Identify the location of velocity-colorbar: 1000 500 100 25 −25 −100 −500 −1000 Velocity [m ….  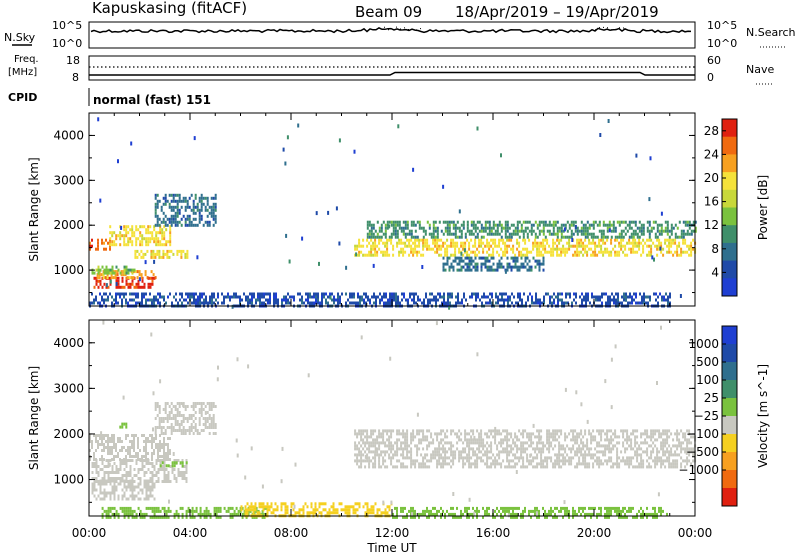
(724, 416).